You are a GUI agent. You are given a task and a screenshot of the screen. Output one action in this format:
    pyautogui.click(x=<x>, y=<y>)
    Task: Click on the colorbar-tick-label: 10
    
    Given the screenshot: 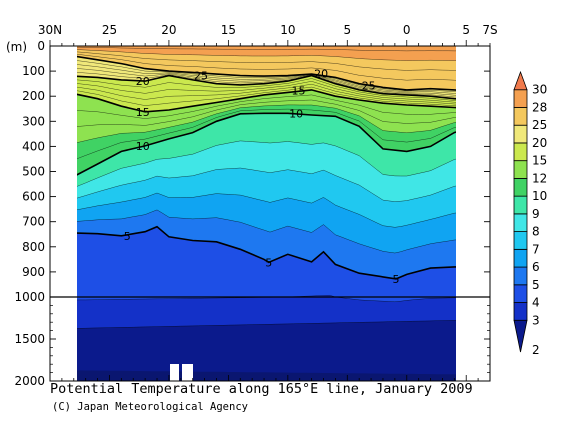 What is the action you would take?
    pyautogui.click(x=539, y=196)
    